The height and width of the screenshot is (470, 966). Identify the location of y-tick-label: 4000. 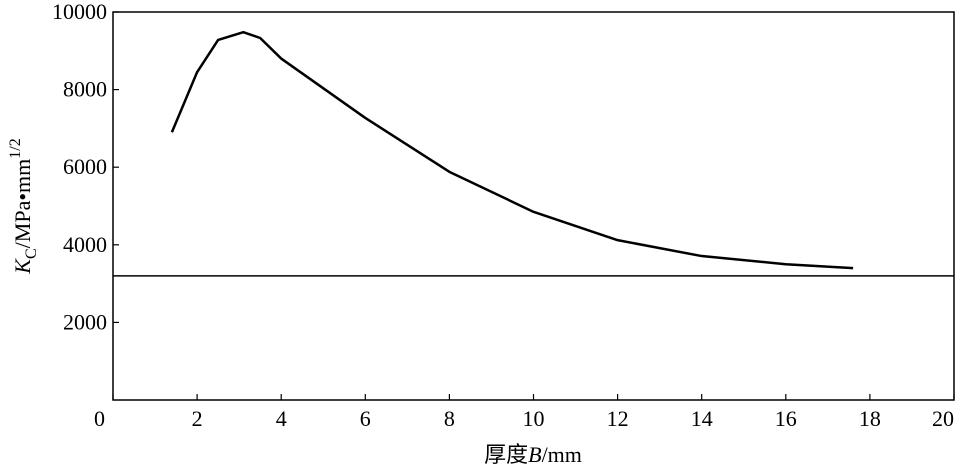
(85, 244).